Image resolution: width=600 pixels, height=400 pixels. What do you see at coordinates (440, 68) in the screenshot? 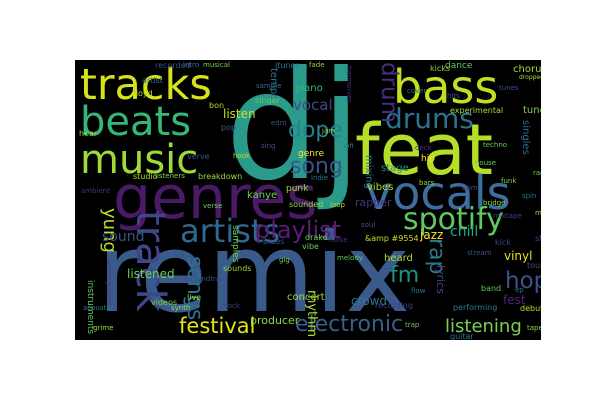
I see `word-kicks: kicks` at bounding box center [440, 68].